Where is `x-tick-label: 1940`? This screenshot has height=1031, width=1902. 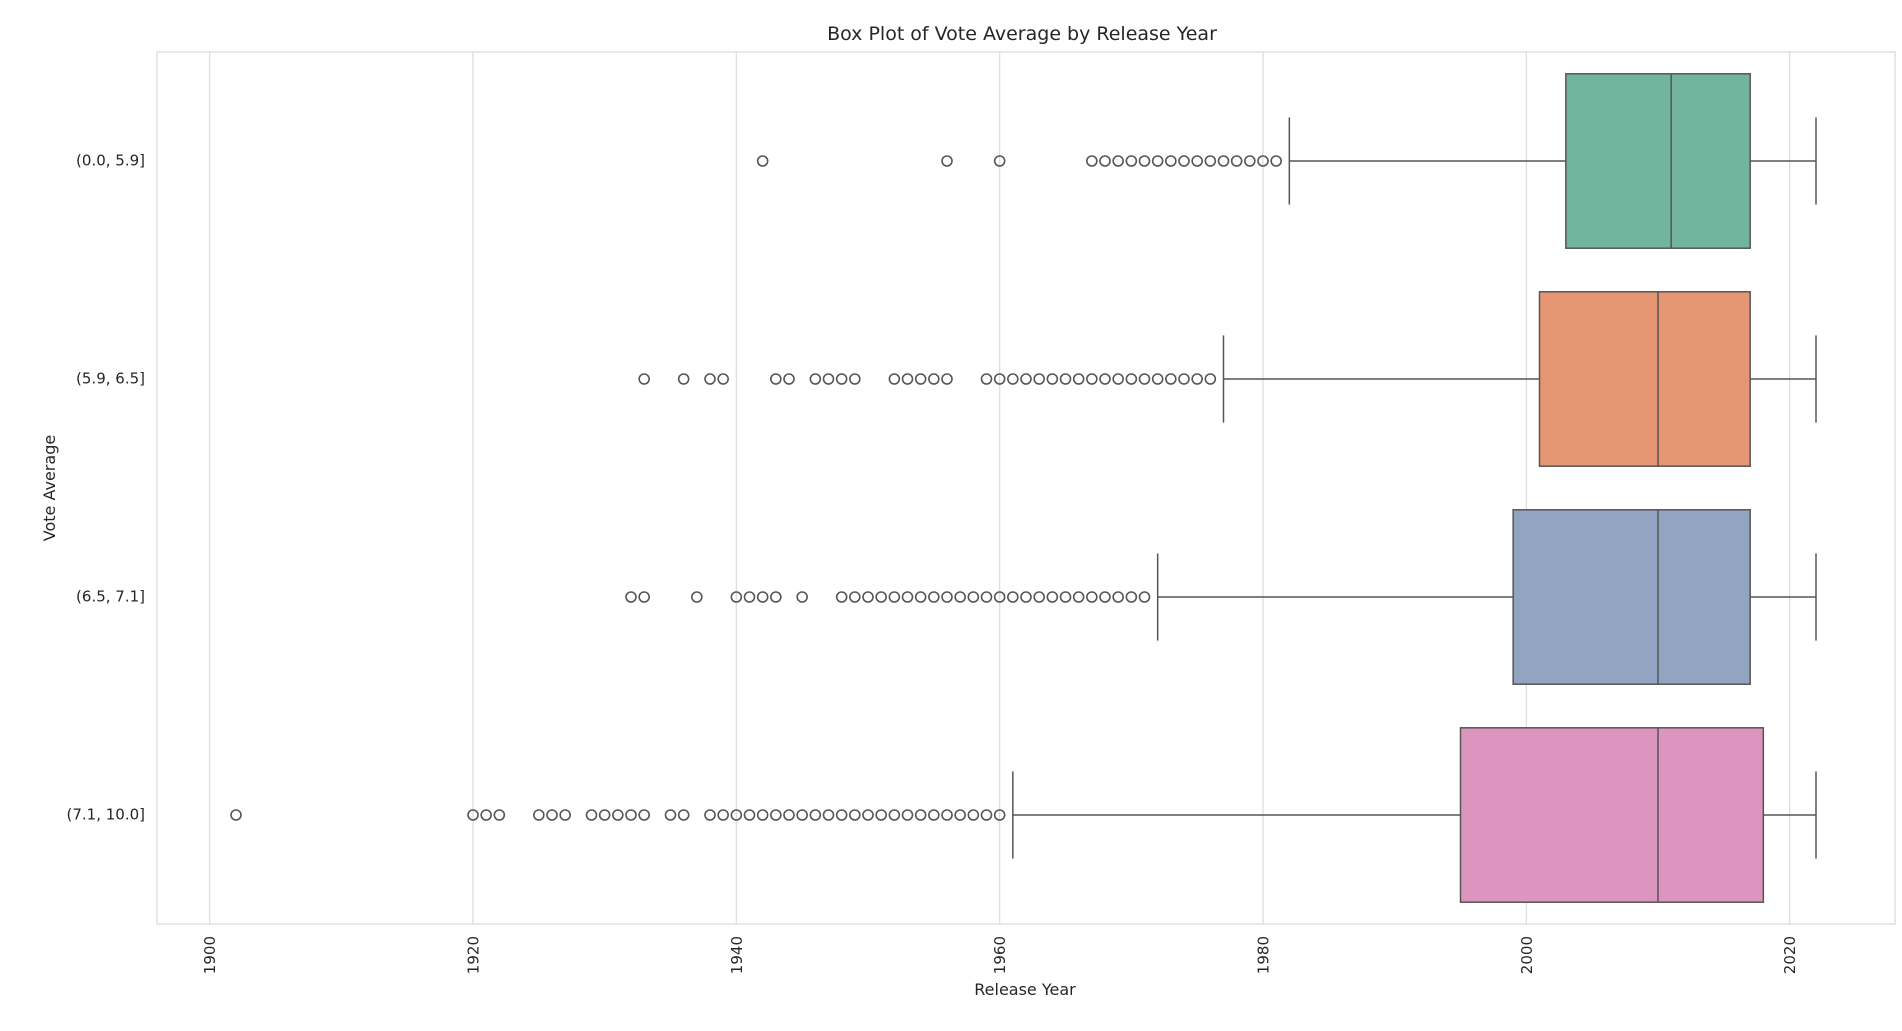
x-tick-label: 1940 is located at coordinates (737, 955).